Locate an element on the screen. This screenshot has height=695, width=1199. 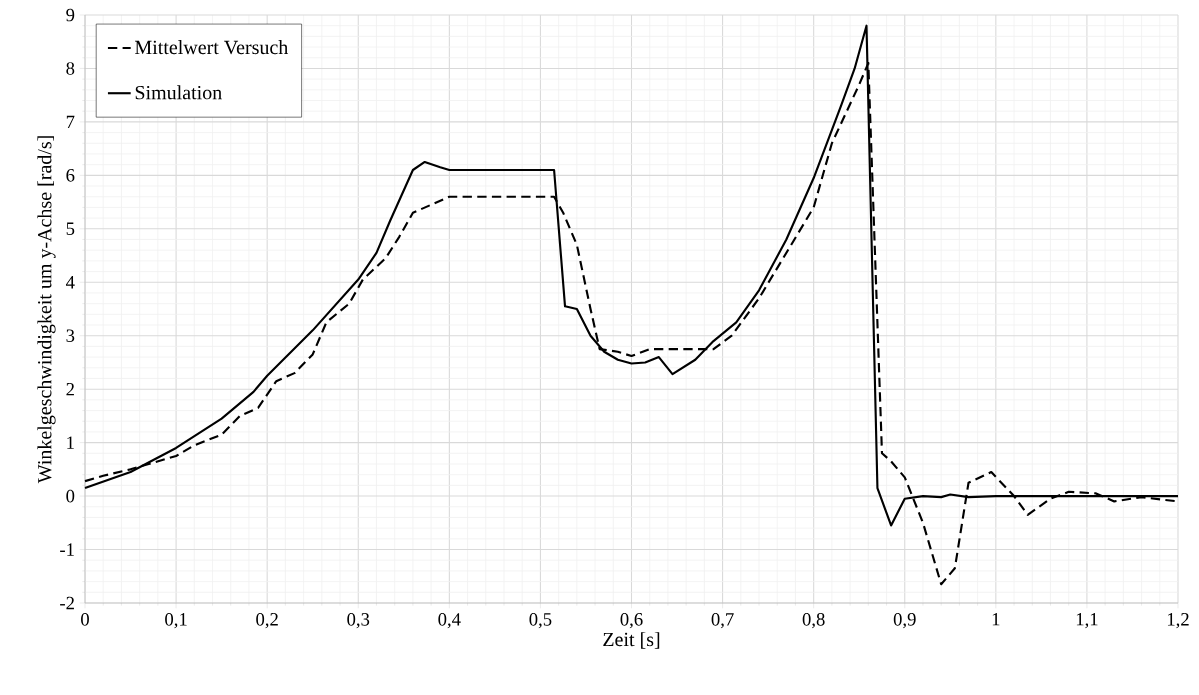
legend-label: Mittelwert Versuch is located at coordinates (212, 47).